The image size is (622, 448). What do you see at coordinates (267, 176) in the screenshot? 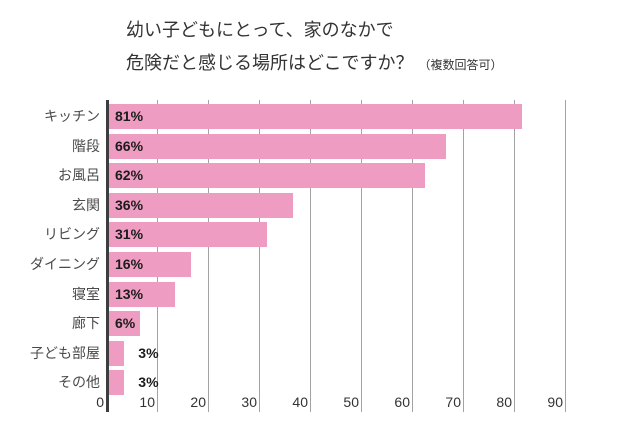
I see `bar-お風呂` at bounding box center [267, 176].